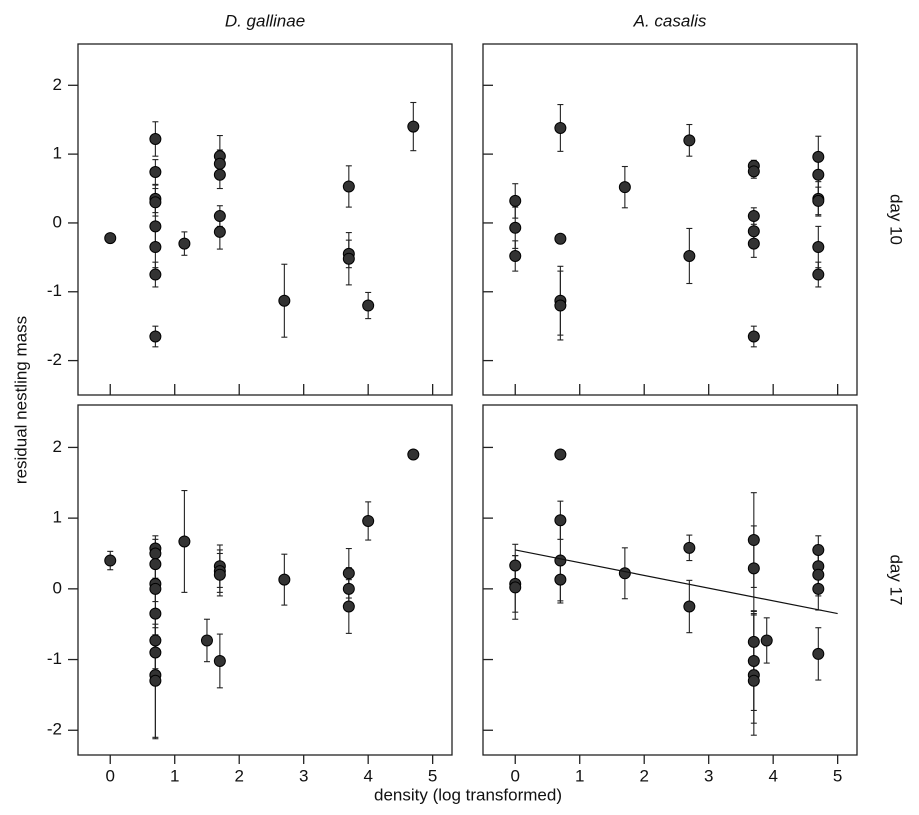 This screenshot has width=919, height=815. What do you see at coordinates (676, 582) in the screenshot?
I see `fit-line` at bounding box center [676, 582].